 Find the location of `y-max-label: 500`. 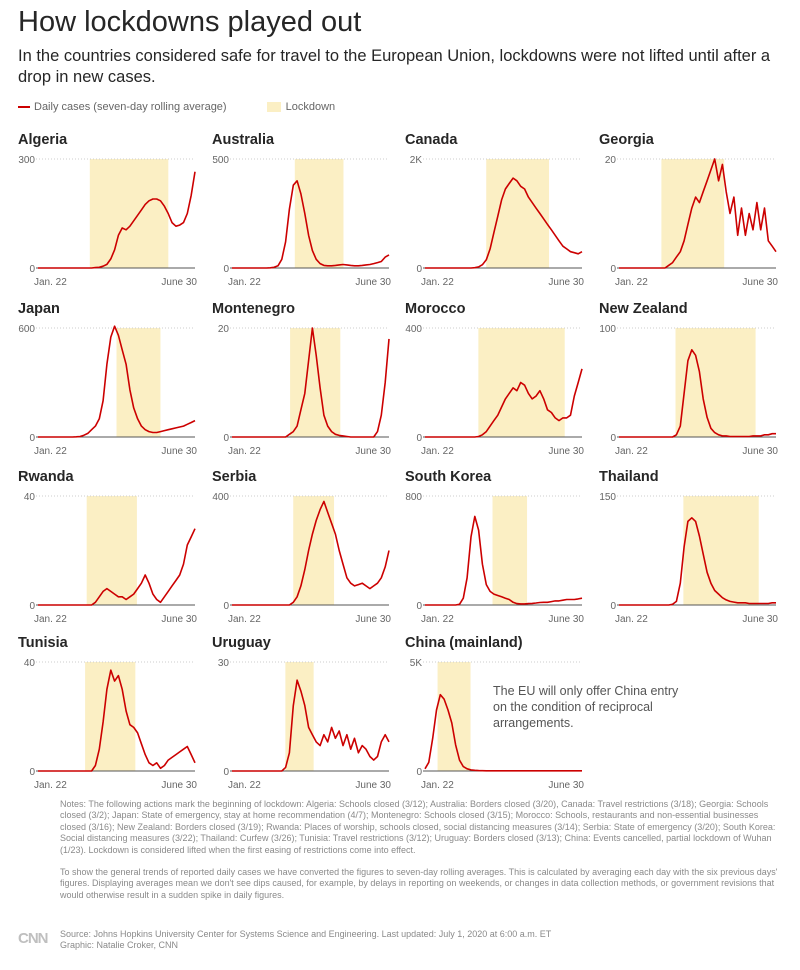

y-max-label: 500 is located at coordinates (220, 160).